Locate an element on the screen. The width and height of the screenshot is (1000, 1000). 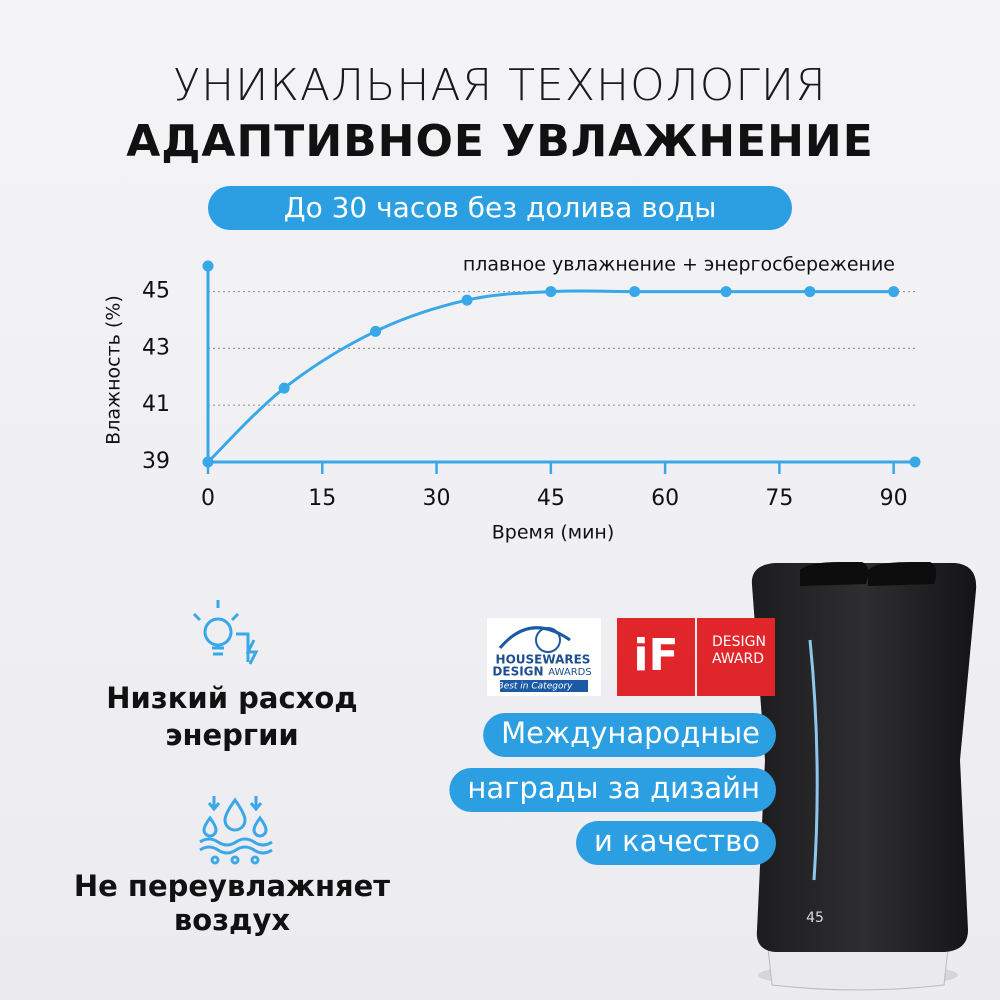
product-display: 45 is located at coordinates (815, 918).